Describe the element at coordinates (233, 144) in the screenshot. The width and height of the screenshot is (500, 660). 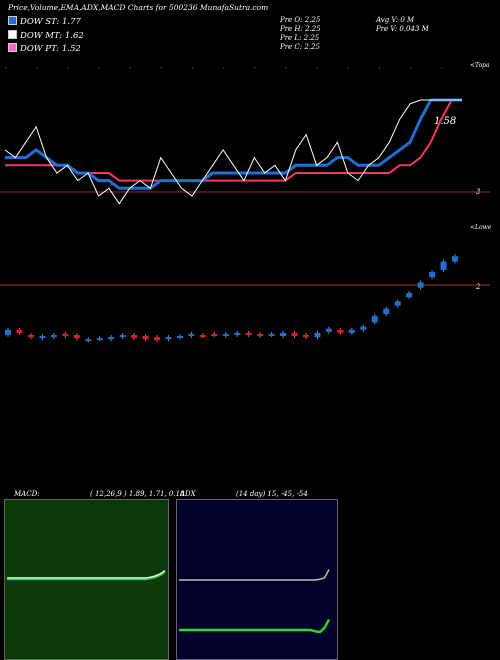
I see `ema-short-line` at that location.